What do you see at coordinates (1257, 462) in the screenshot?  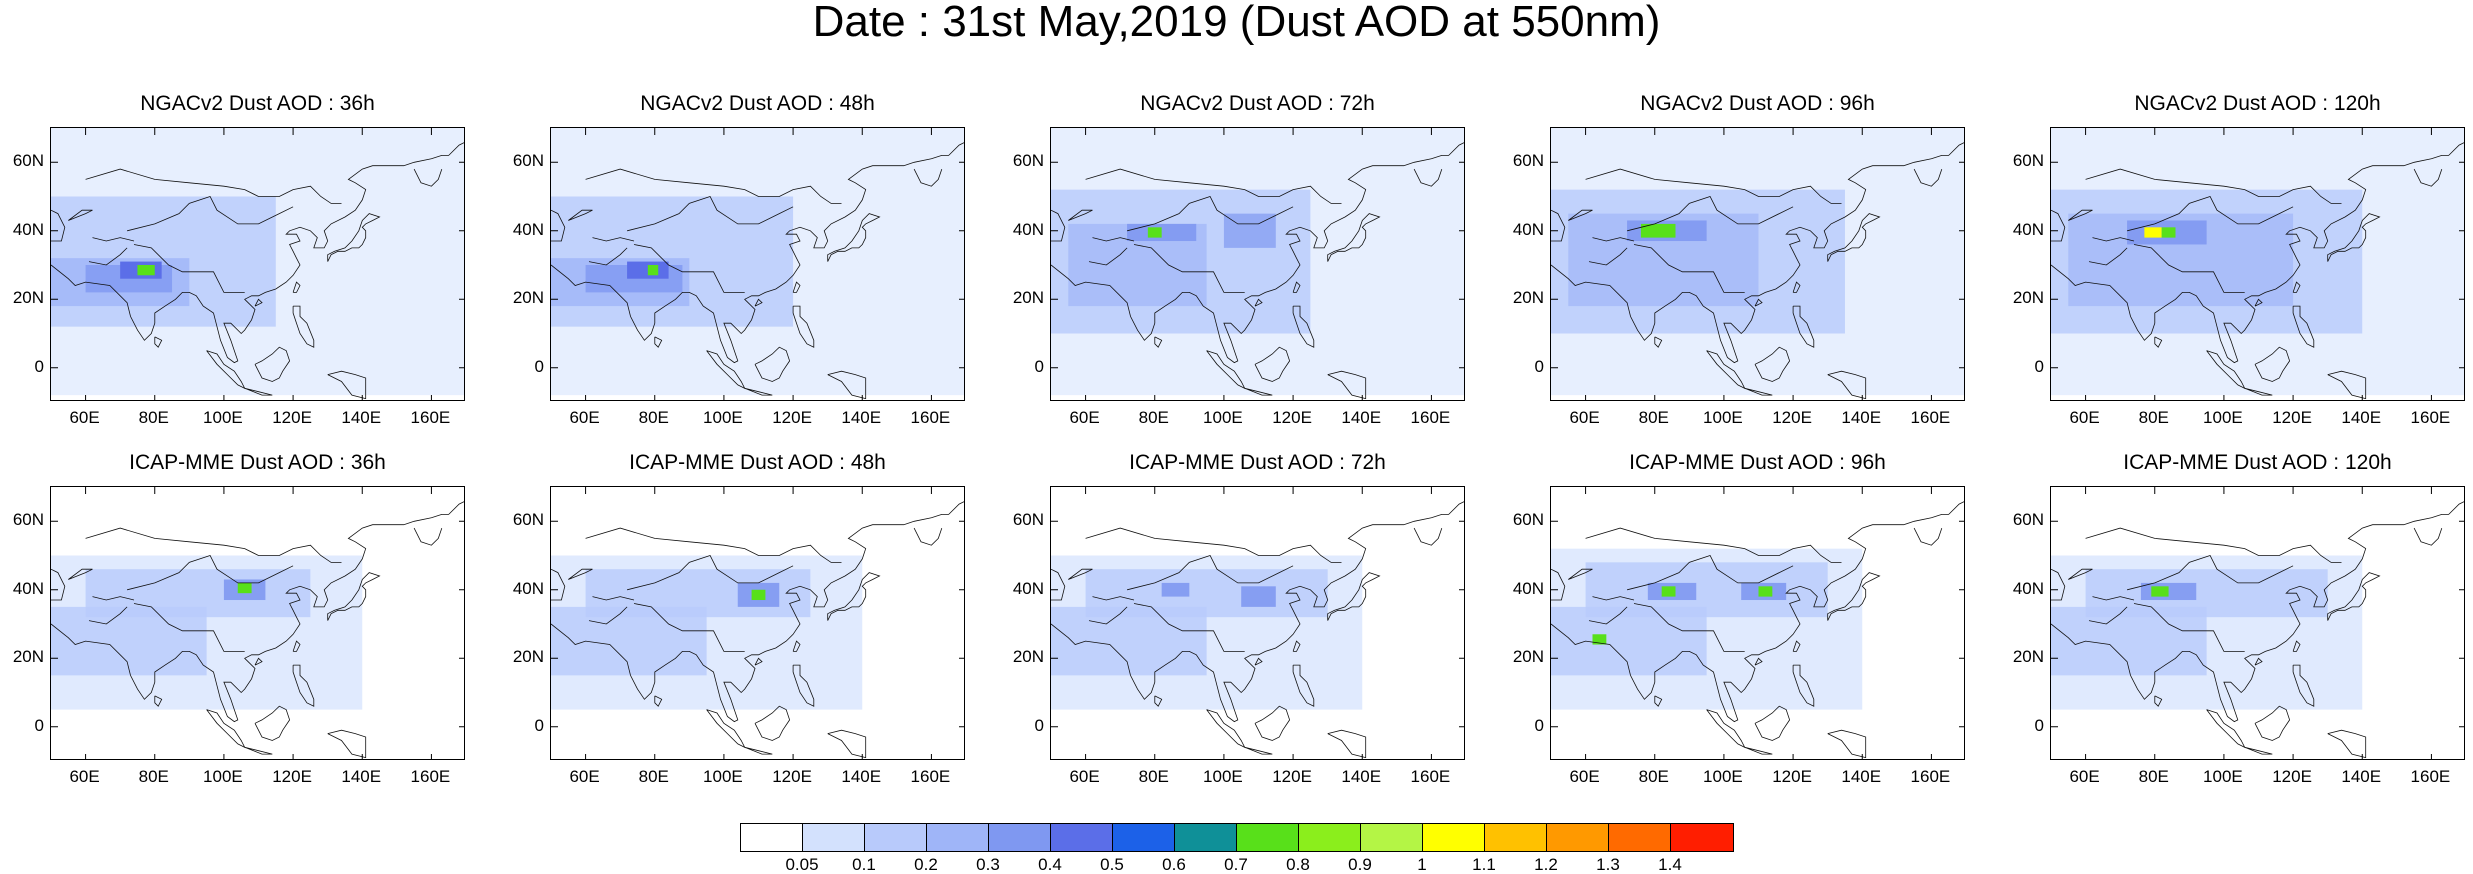 I see `panel-title: ICAP-MME Dust AOD : 72h` at bounding box center [1257, 462].